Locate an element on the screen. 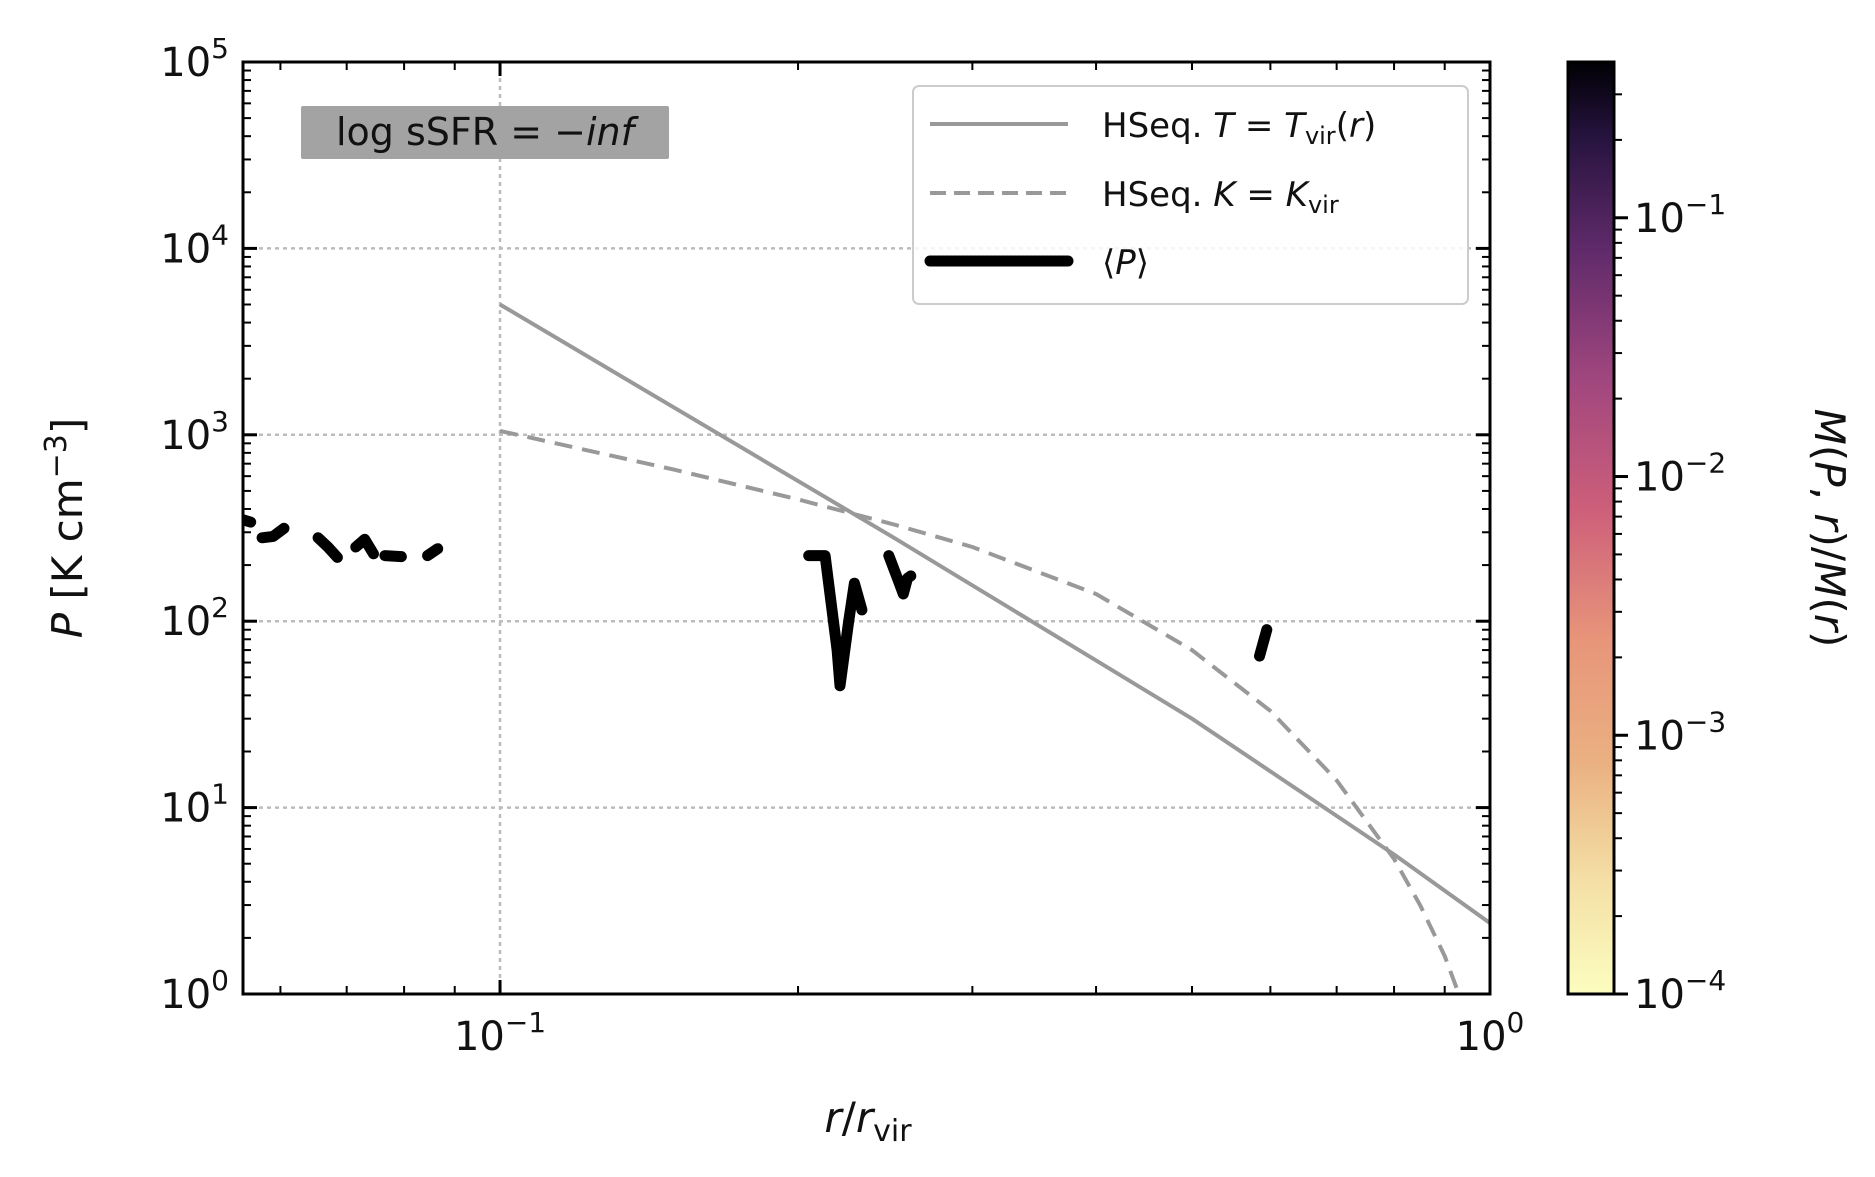 The height and width of the screenshot is (1177, 1875). colorbar-tick-label: 10⁻¹ is located at coordinates (1680, 215).